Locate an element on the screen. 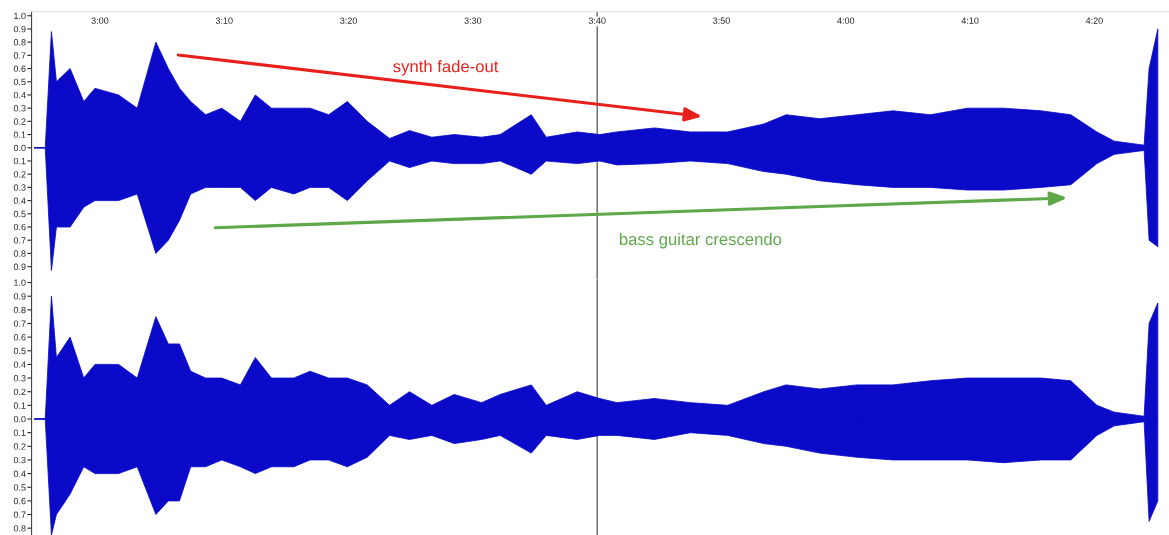  annotation: synth fade-out is located at coordinates (446, 68).